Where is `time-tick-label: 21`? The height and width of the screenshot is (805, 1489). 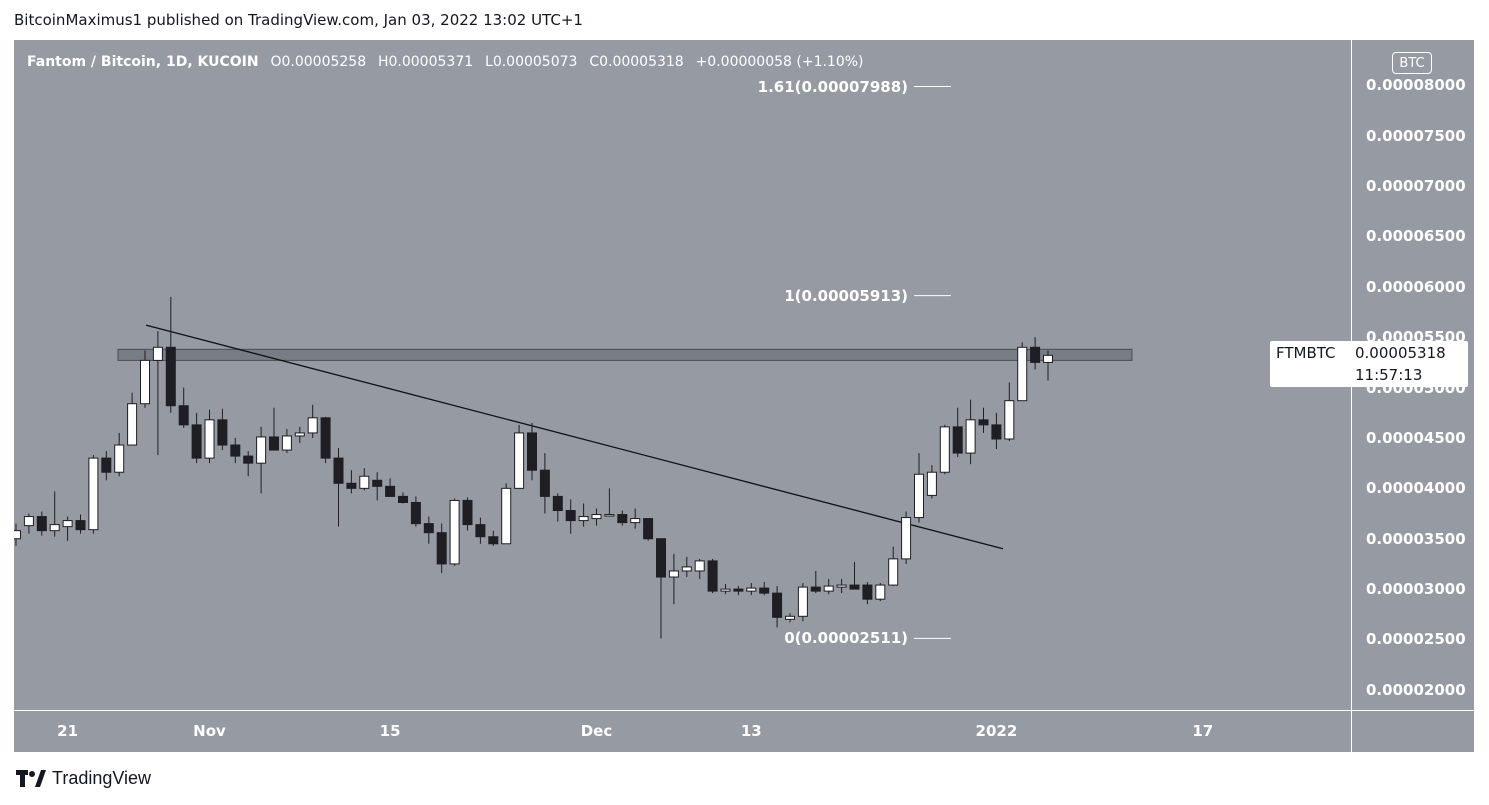 time-tick-label: 21 is located at coordinates (68, 731).